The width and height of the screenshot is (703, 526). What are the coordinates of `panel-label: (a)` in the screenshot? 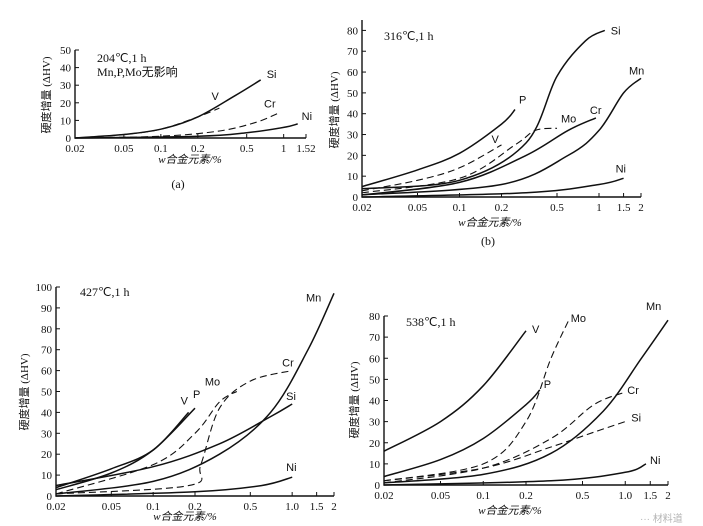 It's located at (177, 184).